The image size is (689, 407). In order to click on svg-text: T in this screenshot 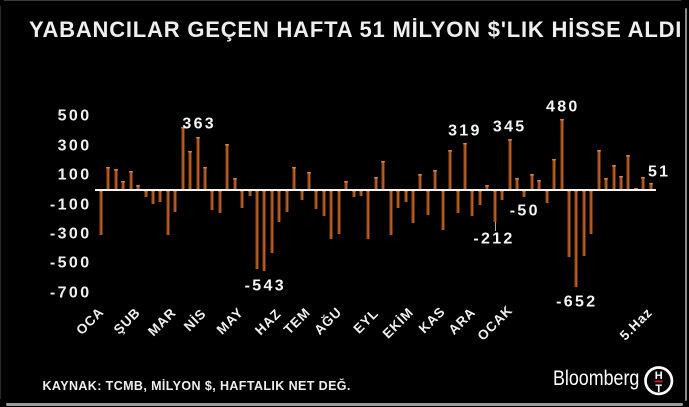, I will do `click(658, 389)`.